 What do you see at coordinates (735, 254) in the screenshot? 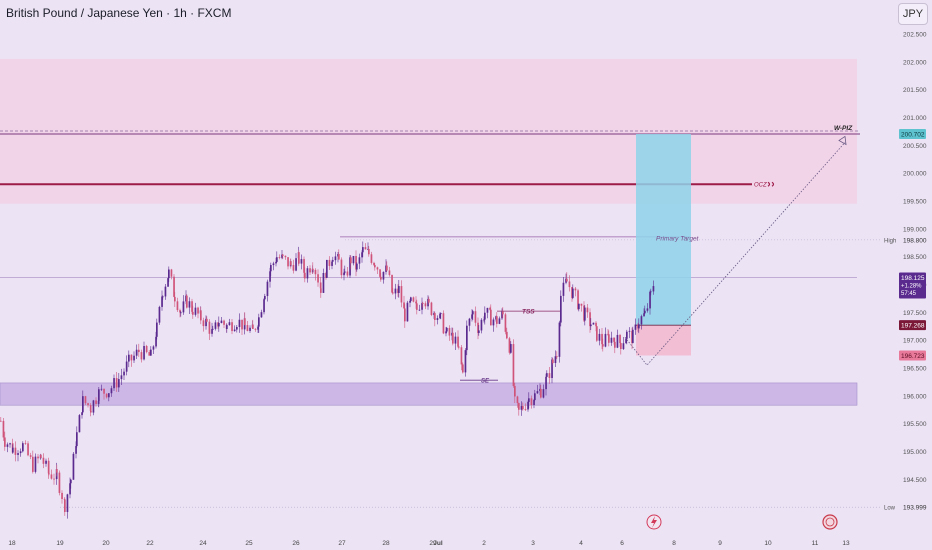
I see `projection-path` at bounding box center [735, 254].